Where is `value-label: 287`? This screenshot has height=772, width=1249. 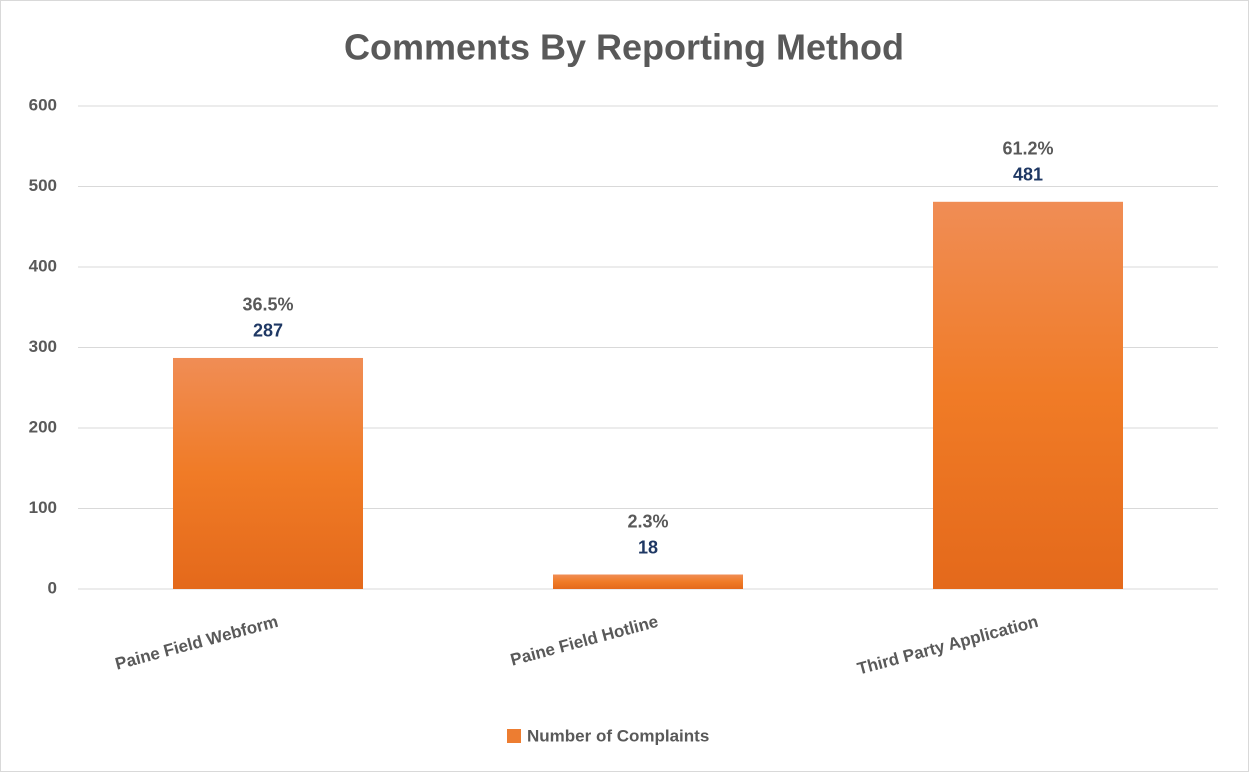 value-label: 287 is located at coordinates (268, 331).